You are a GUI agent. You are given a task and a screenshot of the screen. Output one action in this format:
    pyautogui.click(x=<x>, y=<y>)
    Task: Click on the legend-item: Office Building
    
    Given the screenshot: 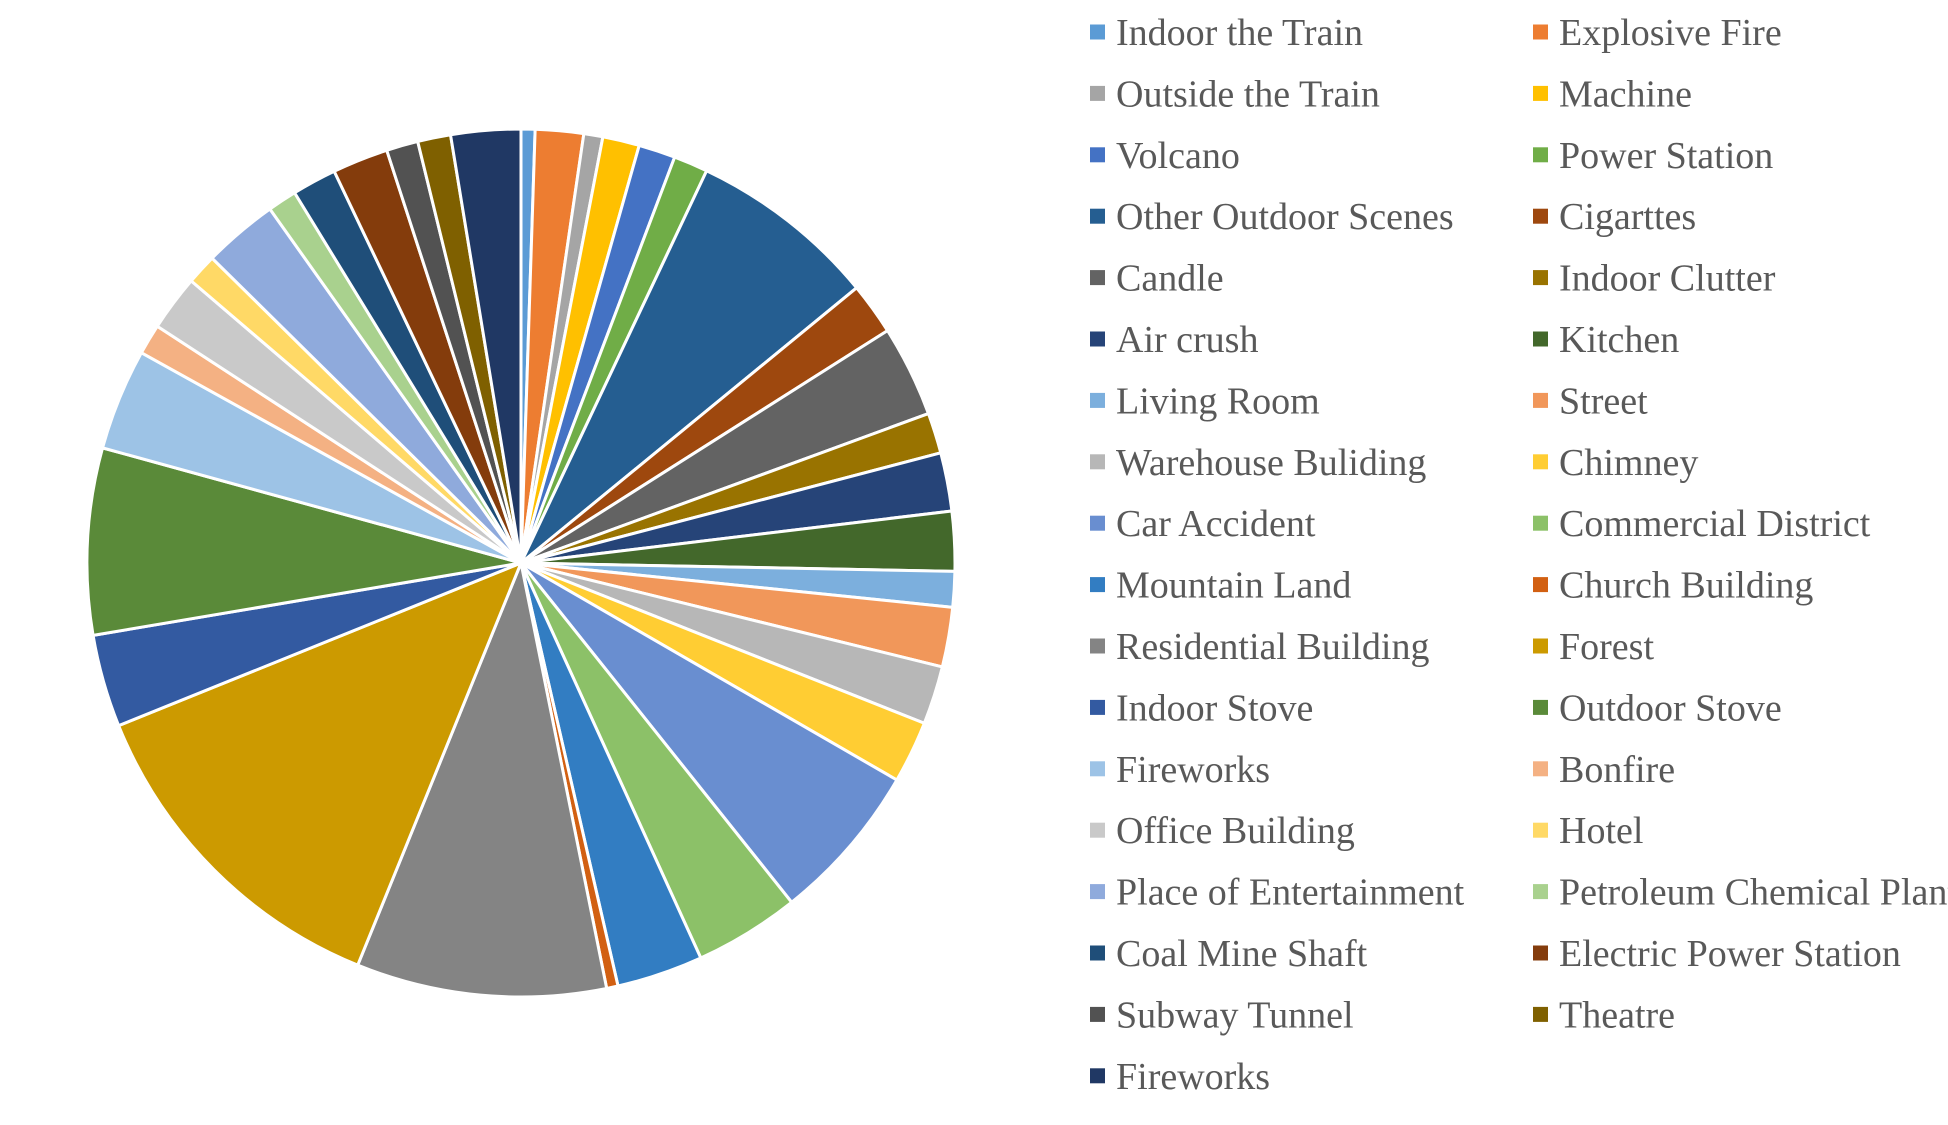 What is the action you would take?
    pyautogui.click(x=1222, y=831)
    